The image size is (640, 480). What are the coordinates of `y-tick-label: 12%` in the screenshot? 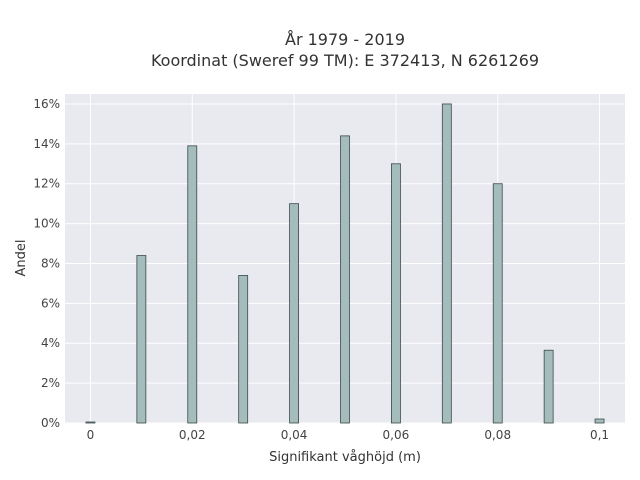 It's located at (46, 184).